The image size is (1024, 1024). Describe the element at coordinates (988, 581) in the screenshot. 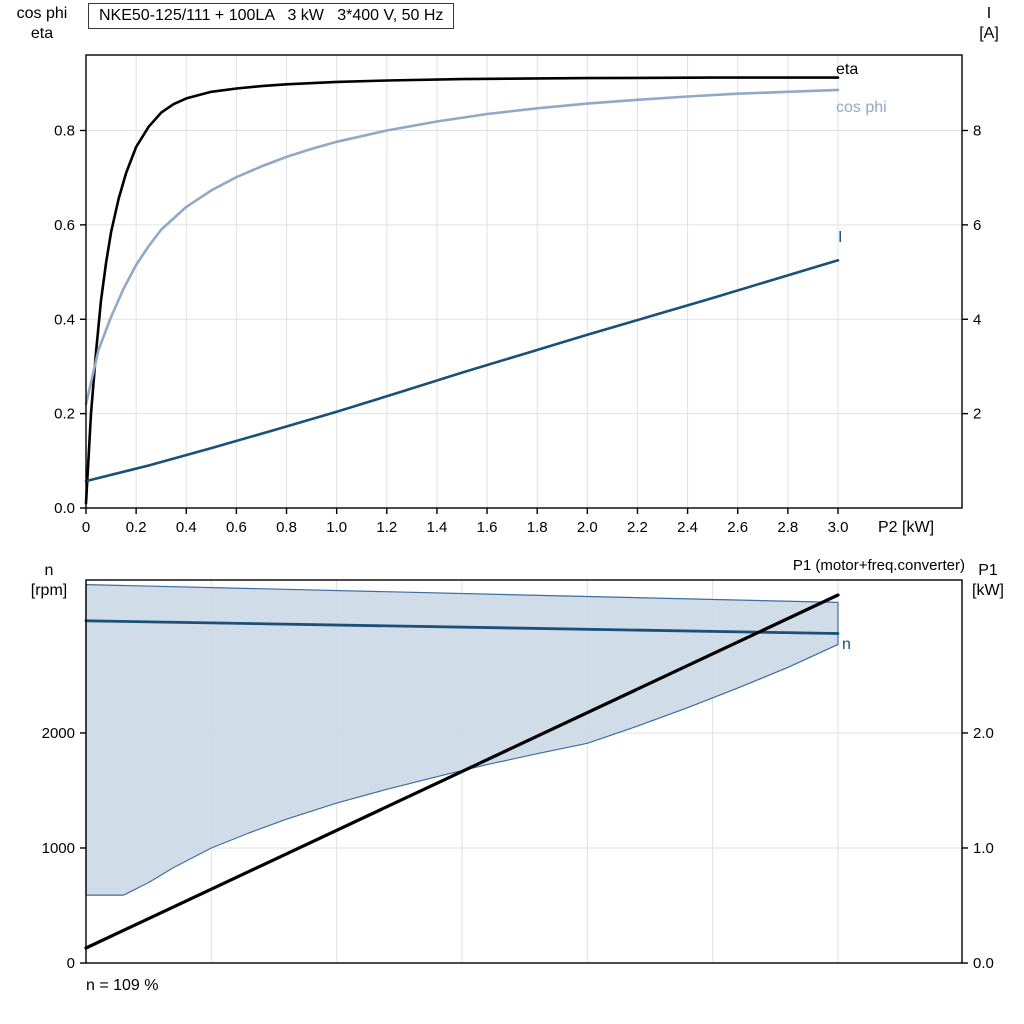

I see `bottom-right-axis-title: P1 [kW]` at that location.